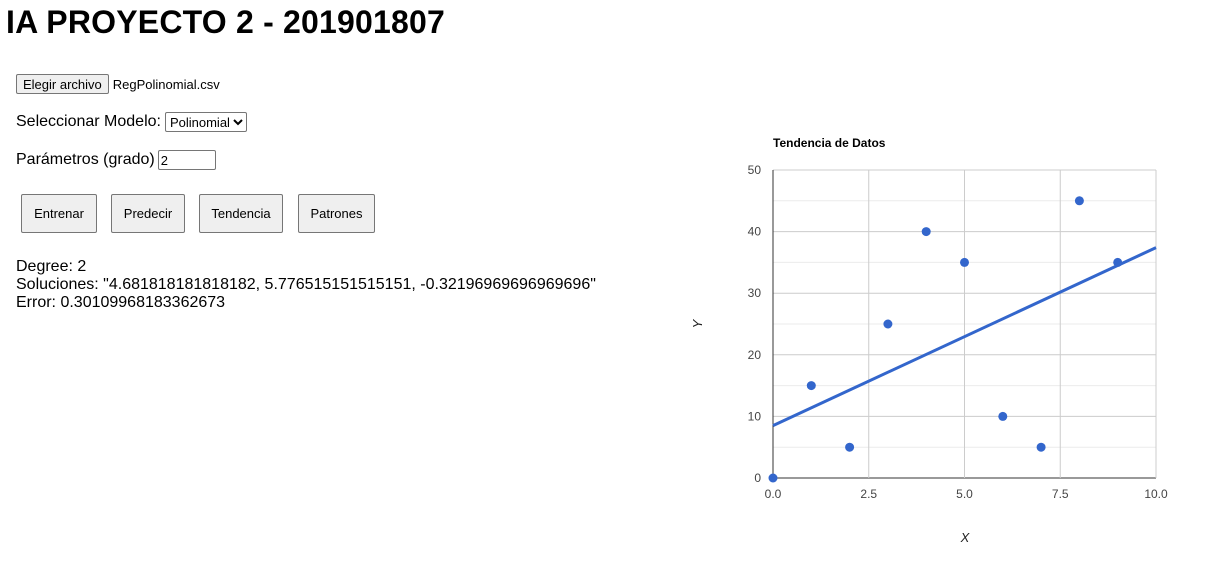  What do you see at coordinates (868, 494) in the screenshot?
I see `x-tick-label: 2.5` at bounding box center [868, 494].